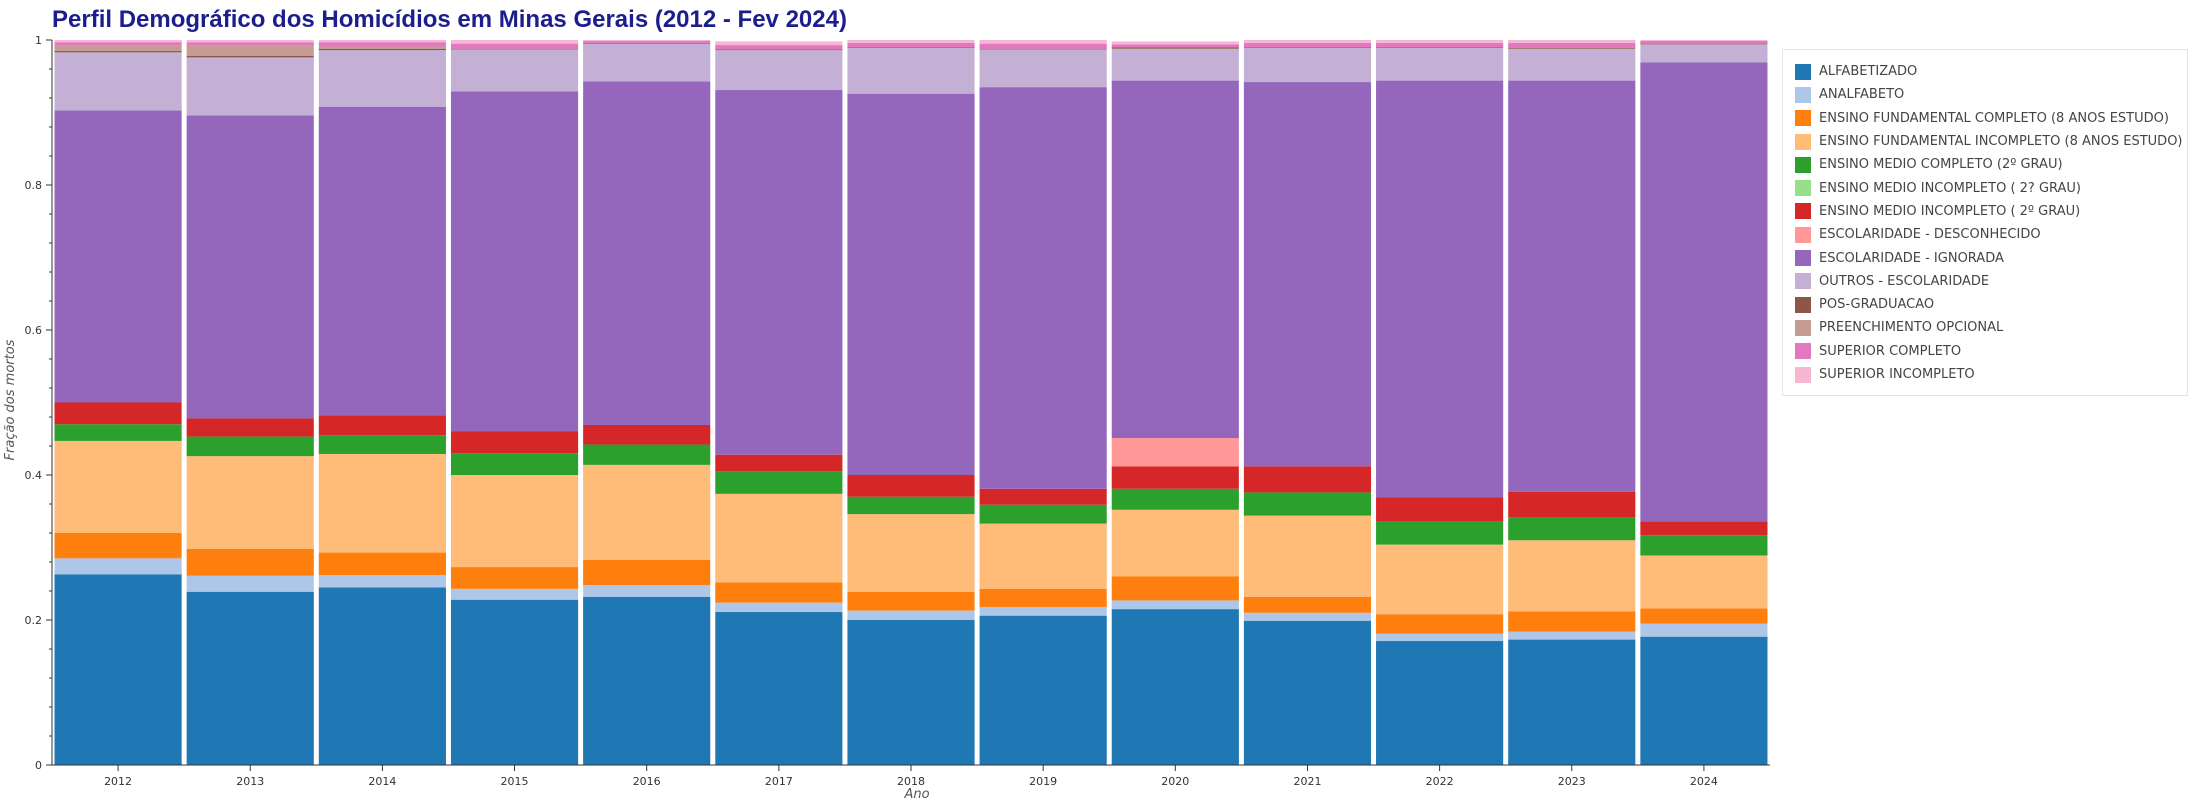 The image size is (2200, 800). I want to click on x-axis-label: Ano, so click(916, 793).